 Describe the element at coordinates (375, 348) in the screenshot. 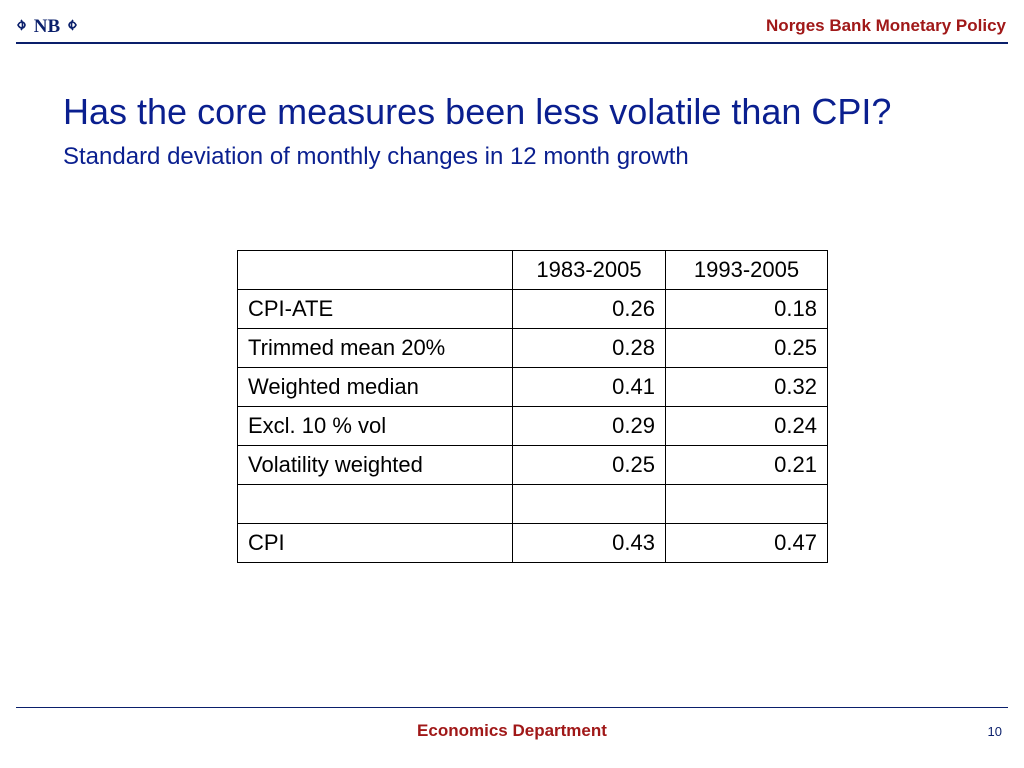

I see `row-label: Trimmed mean 20%` at that location.